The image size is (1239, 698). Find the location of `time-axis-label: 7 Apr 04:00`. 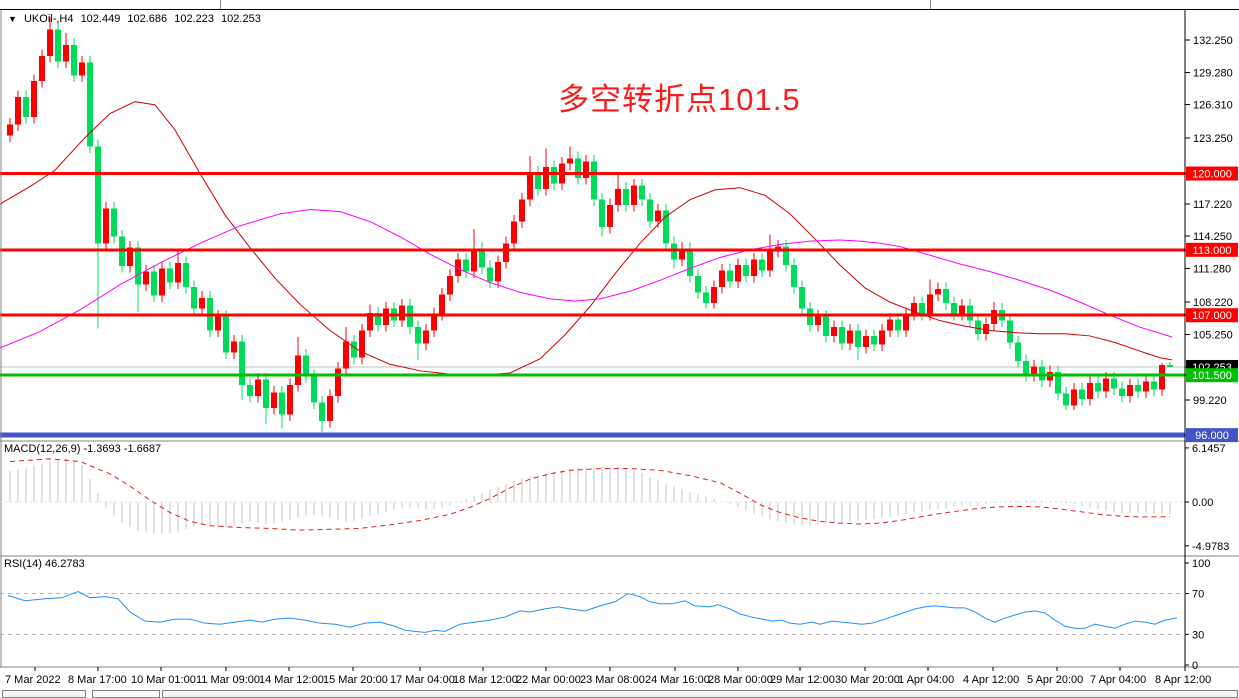

time-axis-label: 7 Apr 04:00 is located at coordinates (1118, 680).